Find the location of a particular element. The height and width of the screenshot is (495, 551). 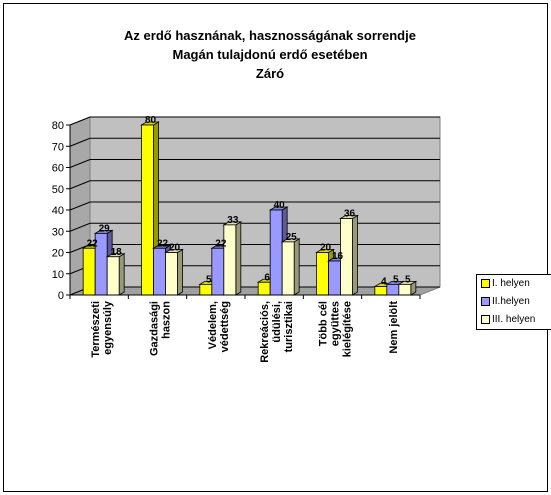

legend-item-2: II.helyen is located at coordinates (505, 303).